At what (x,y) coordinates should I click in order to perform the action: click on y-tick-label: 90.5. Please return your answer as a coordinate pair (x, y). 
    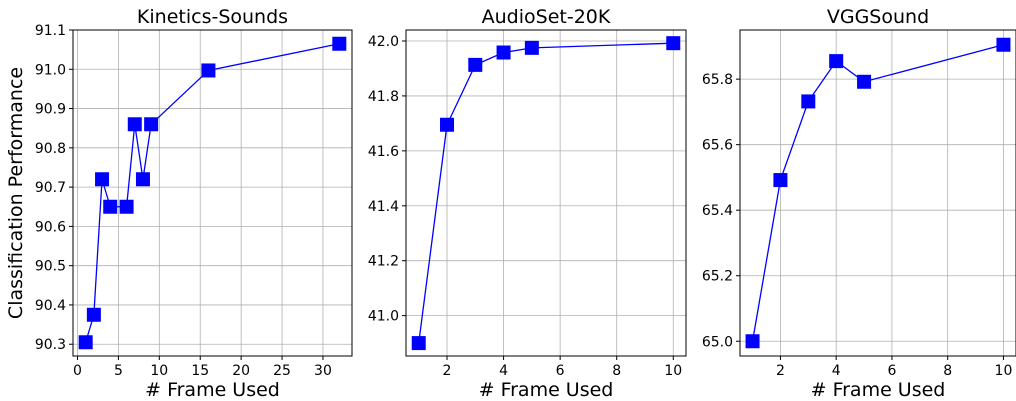
    Looking at the image, I should click on (50, 267).